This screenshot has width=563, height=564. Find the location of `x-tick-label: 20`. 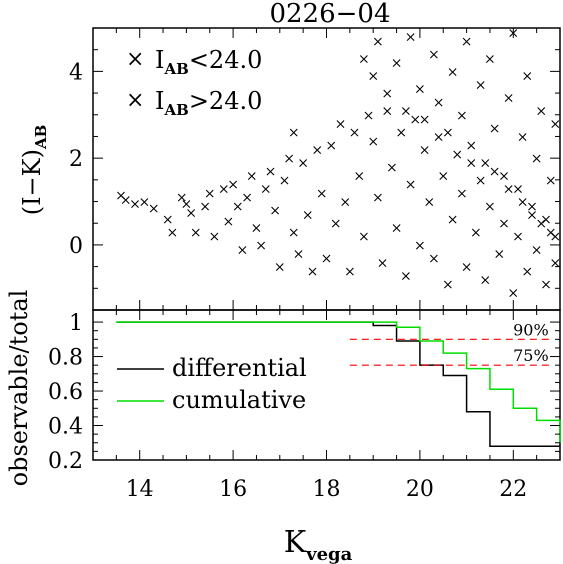

x-tick-label: 20 is located at coordinates (420, 489).